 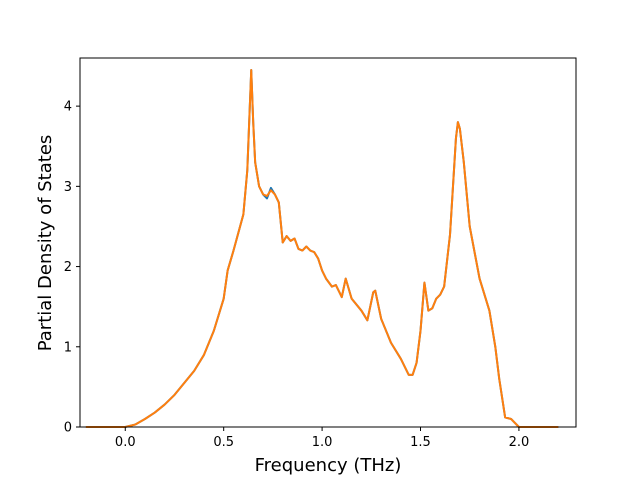 What do you see at coordinates (45, 243) in the screenshot?
I see `y-axis-label: Partial Density of States` at bounding box center [45, 243].